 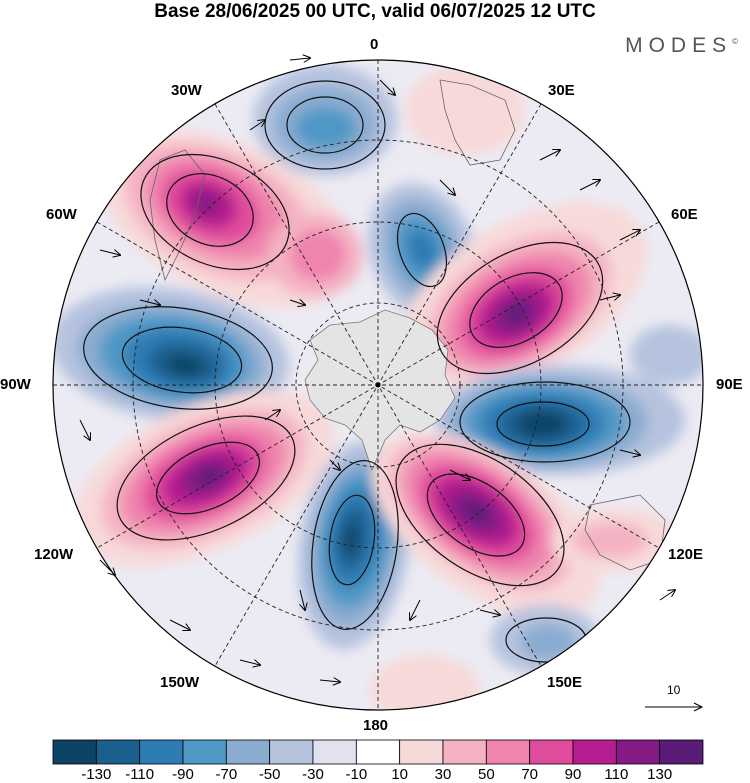 I want to click on colorbar-tick-label: 10, so click(x=399, y=774).